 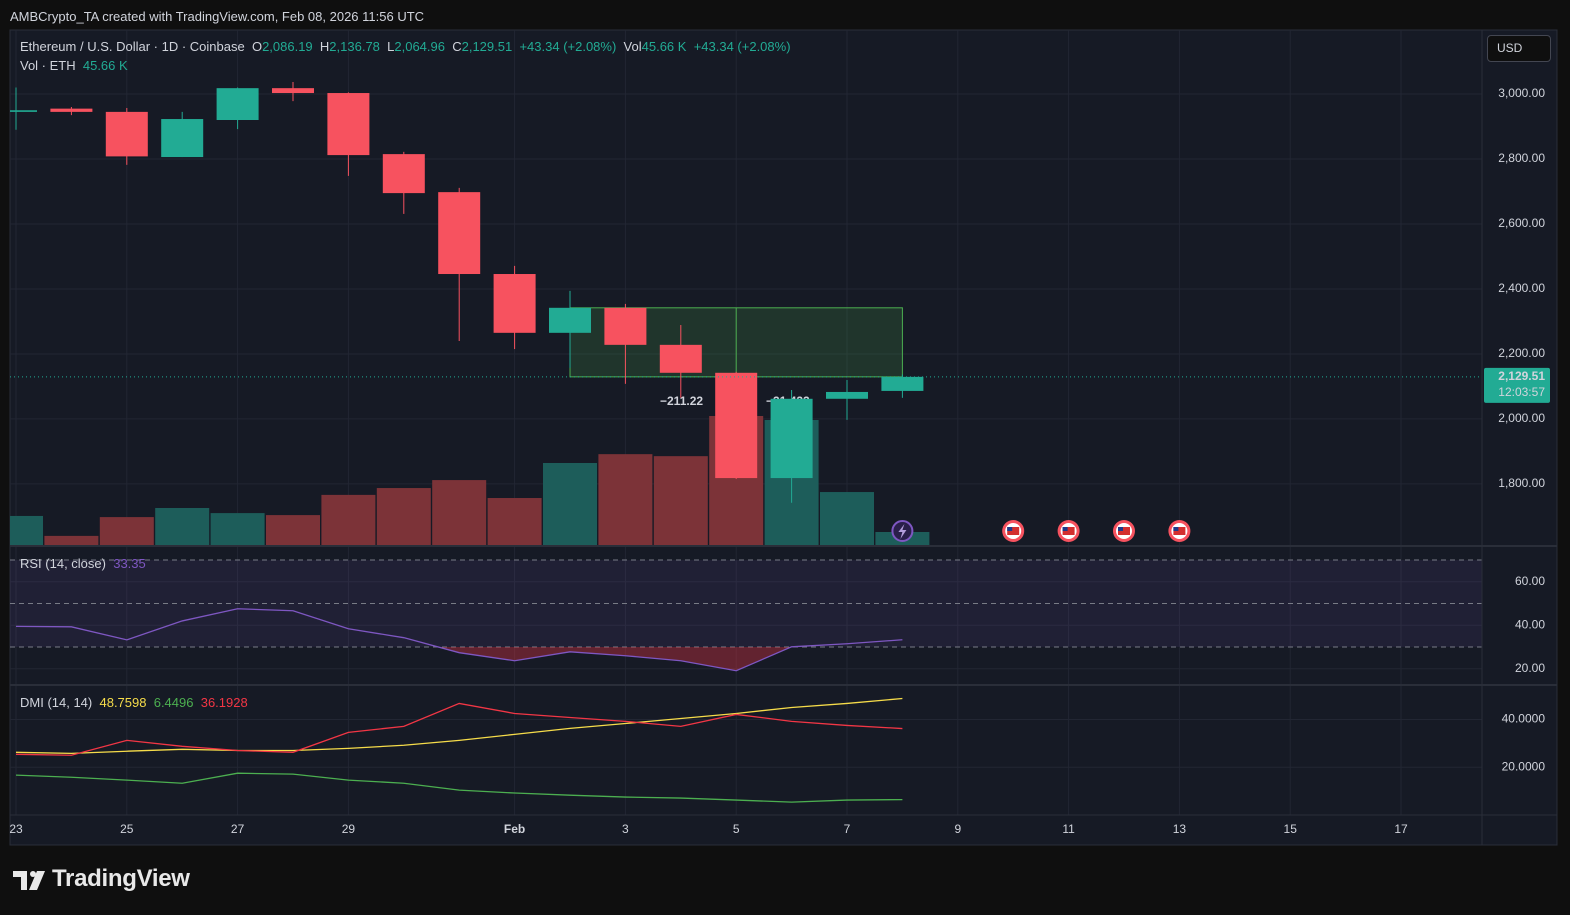 What do you see at coordinates (257, 46) in the screenshot?
I see `label: O` at bounding box center [257, 46].